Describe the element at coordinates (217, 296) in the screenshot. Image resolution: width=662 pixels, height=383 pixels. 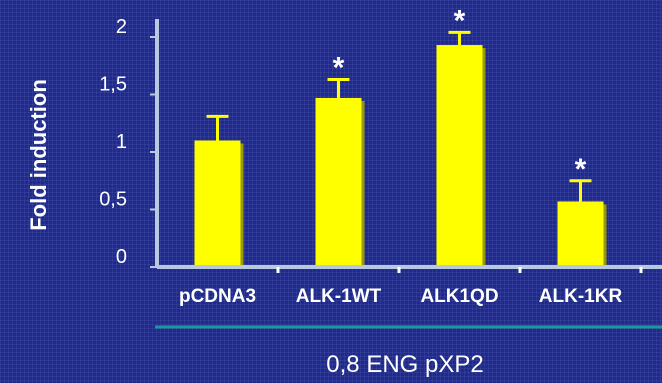
I see `x-tick-label: pCDNA3` at that location.